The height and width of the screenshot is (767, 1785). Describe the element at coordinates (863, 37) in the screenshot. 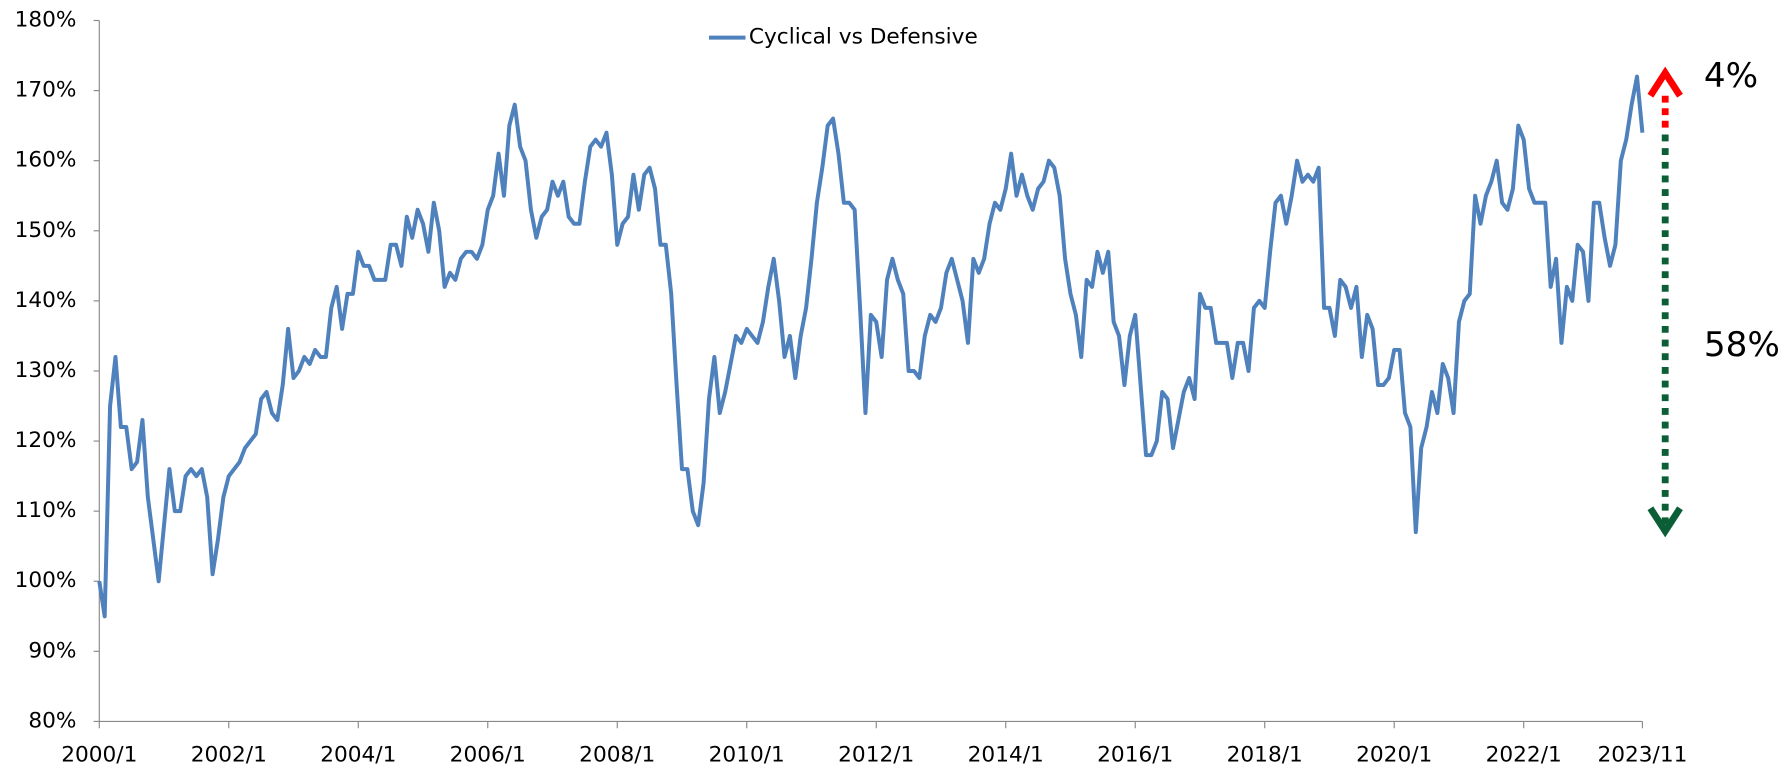

I see `legend-label: Cyclical vs Defensive` at that location.